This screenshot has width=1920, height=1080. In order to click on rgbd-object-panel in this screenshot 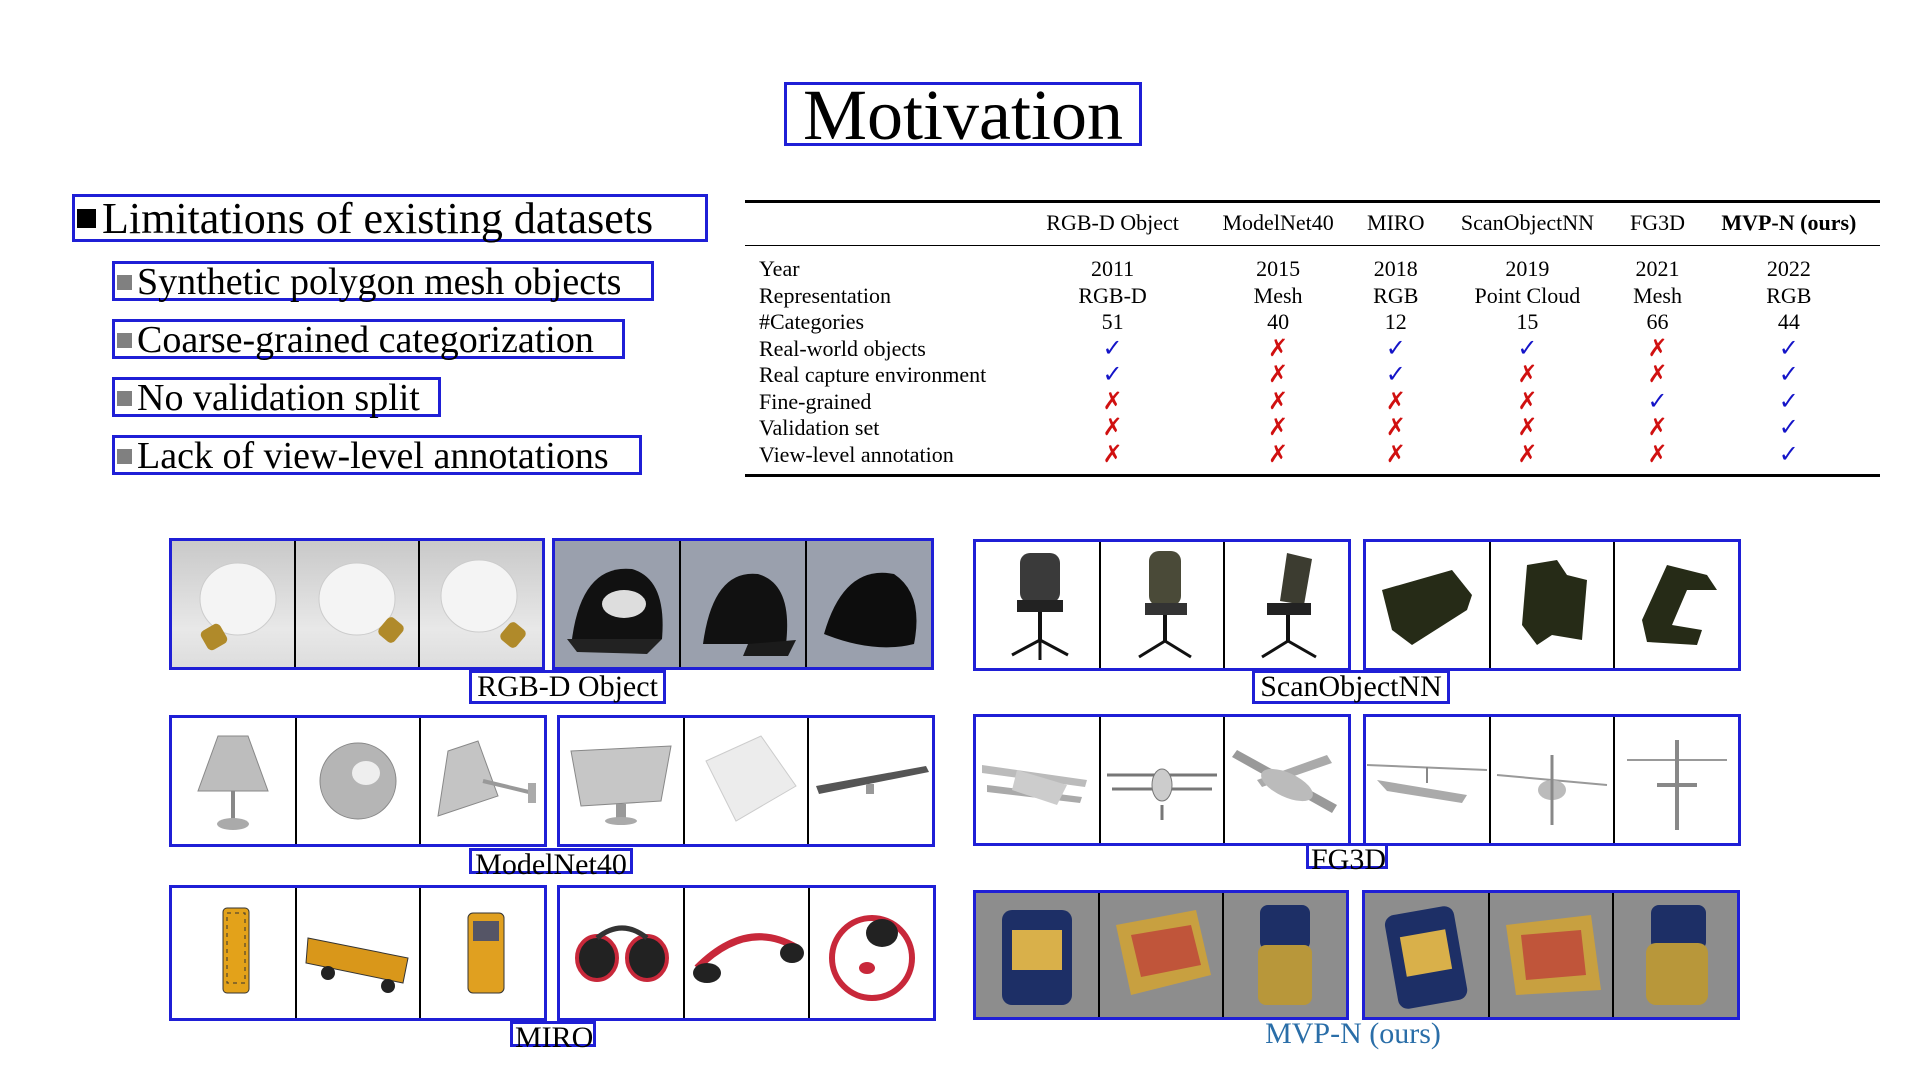, I will do `click(551, 604)`.